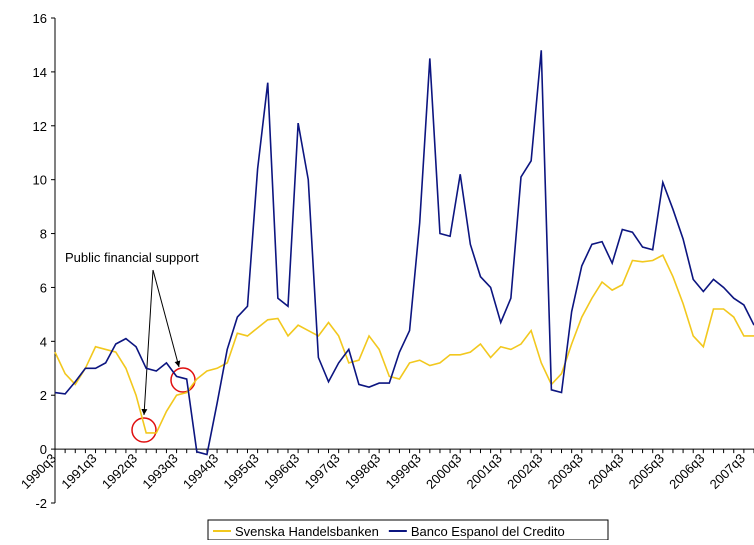 This screenshot has height=545, width=754. I want to click on x-tick-label: 2000q3, so click(443, 471).